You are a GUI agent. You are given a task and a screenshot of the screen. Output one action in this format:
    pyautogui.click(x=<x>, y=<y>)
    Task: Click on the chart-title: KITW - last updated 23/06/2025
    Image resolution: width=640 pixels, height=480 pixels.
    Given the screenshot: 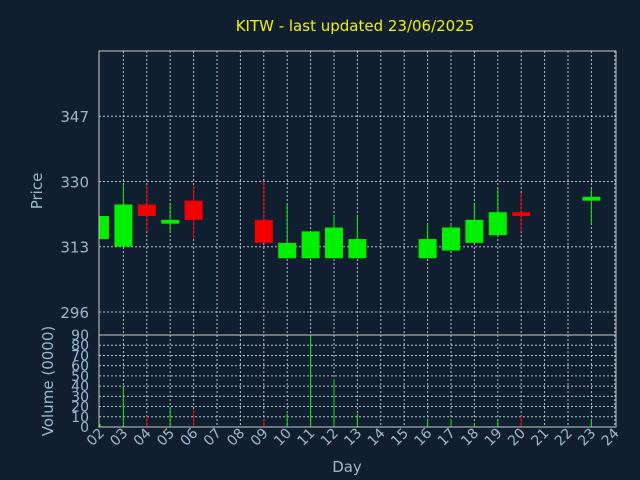 What is the action you would take?
    pyautogui.click(x=355, y=26)
    